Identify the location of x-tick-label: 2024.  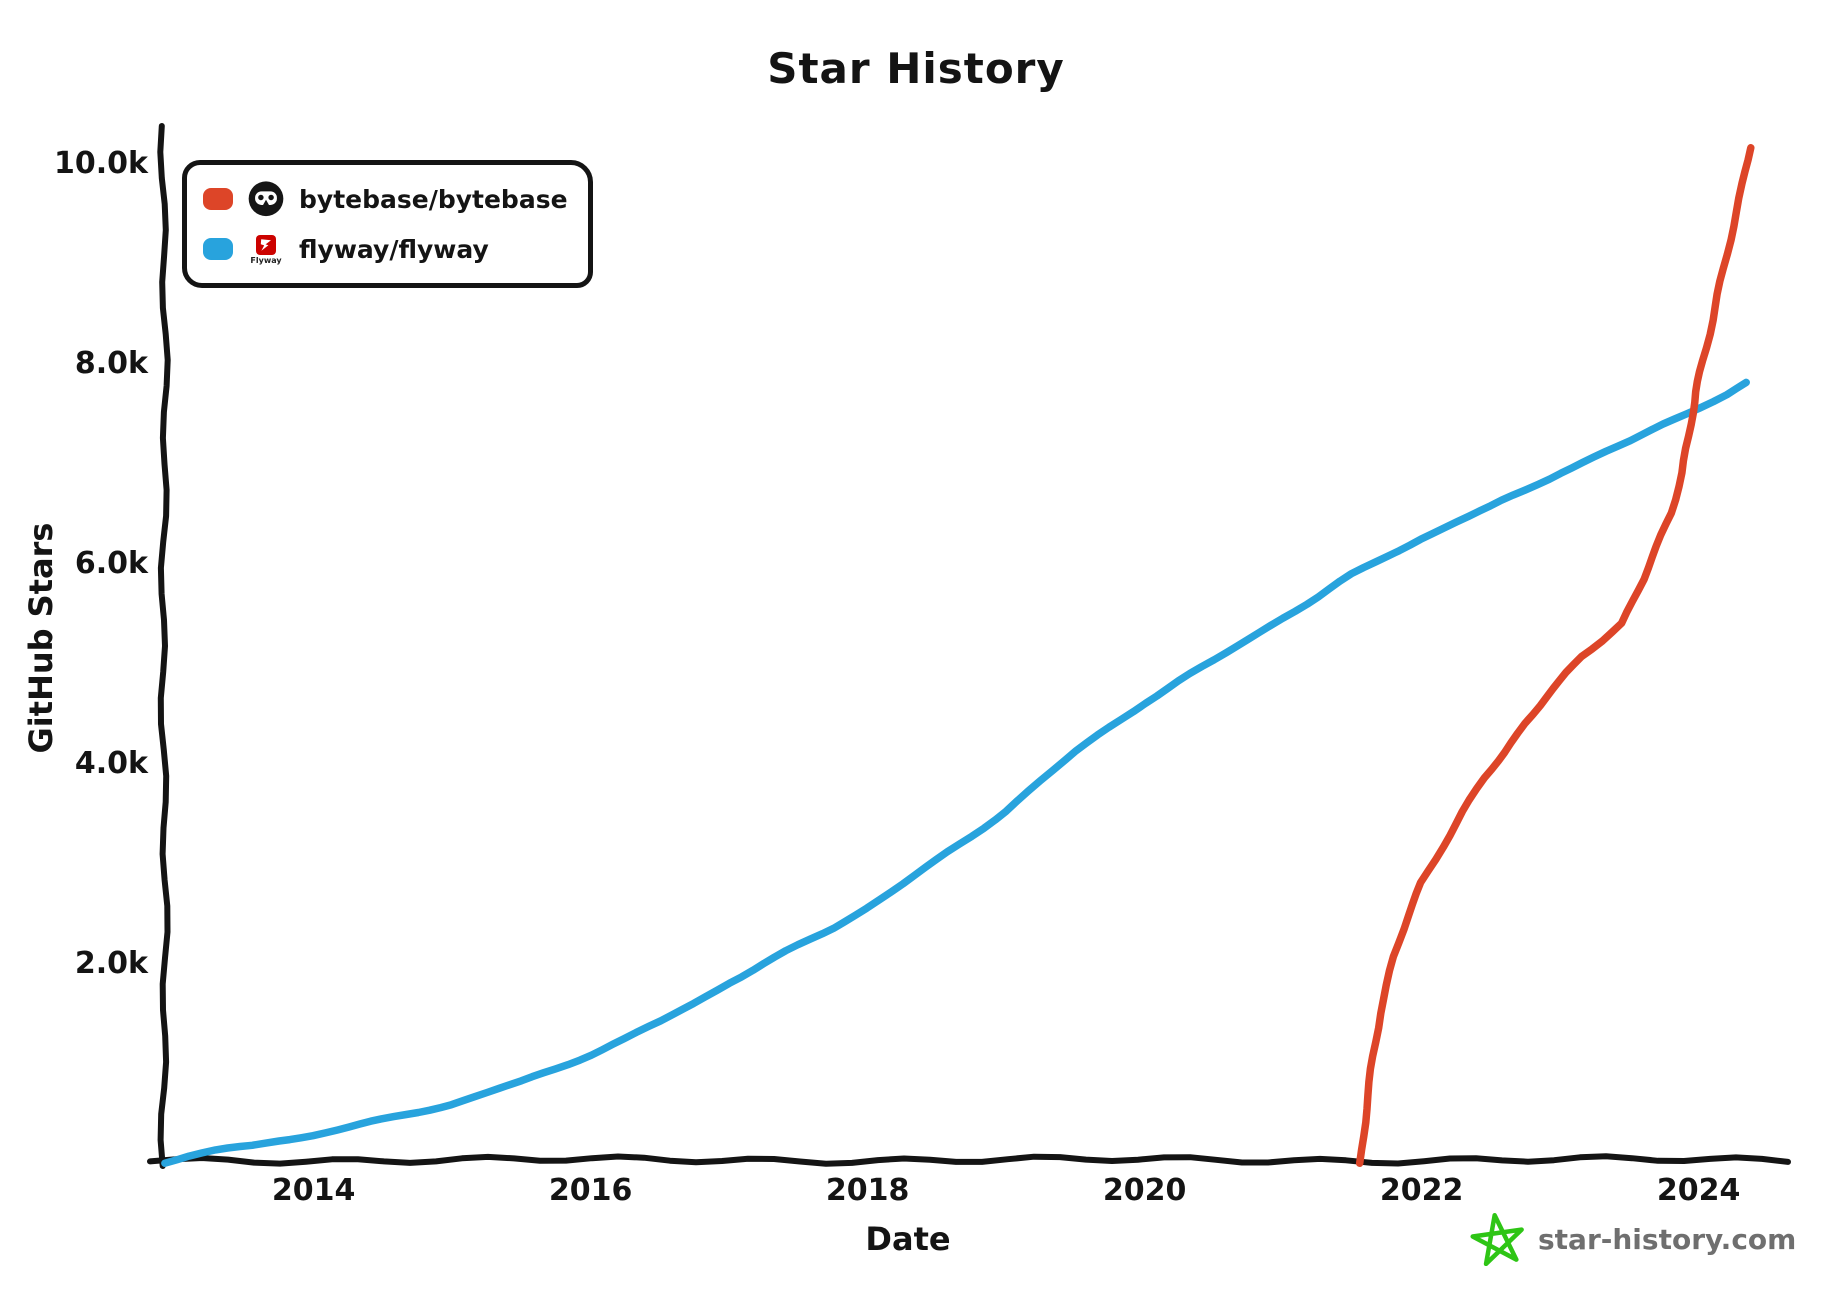
(1699, 1190).